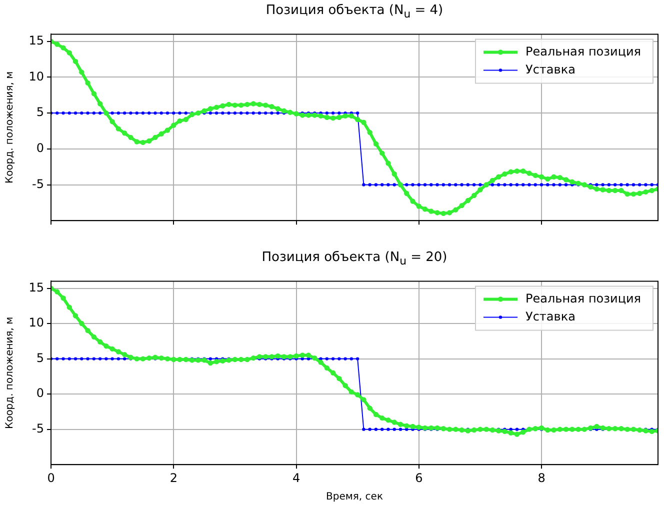 The image size is (664, 509). Describe the element at coordinates (354, 497) in the screenshot. I see `x-axis-title: Время, сек` at that location.